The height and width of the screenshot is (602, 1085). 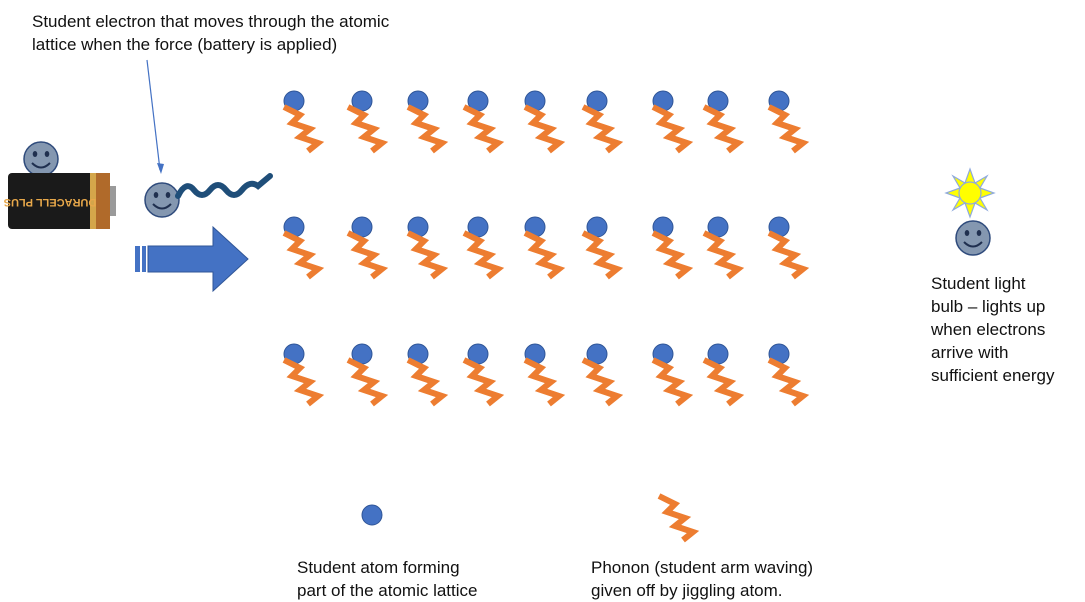 What do you see at coordinates (224, 186) in the screenshot?
I see `wave-icon` at bounding box center [224, 186].